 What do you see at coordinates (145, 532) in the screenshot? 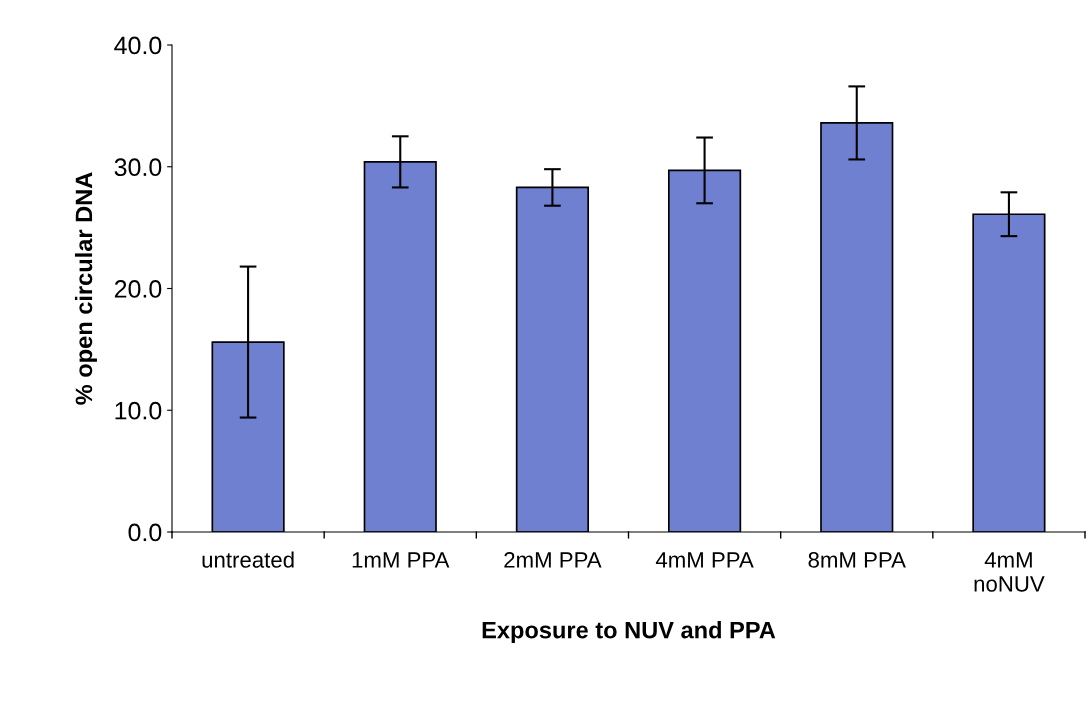
I see `y-tick-label: 0.0` at bounding box center [145, 532].